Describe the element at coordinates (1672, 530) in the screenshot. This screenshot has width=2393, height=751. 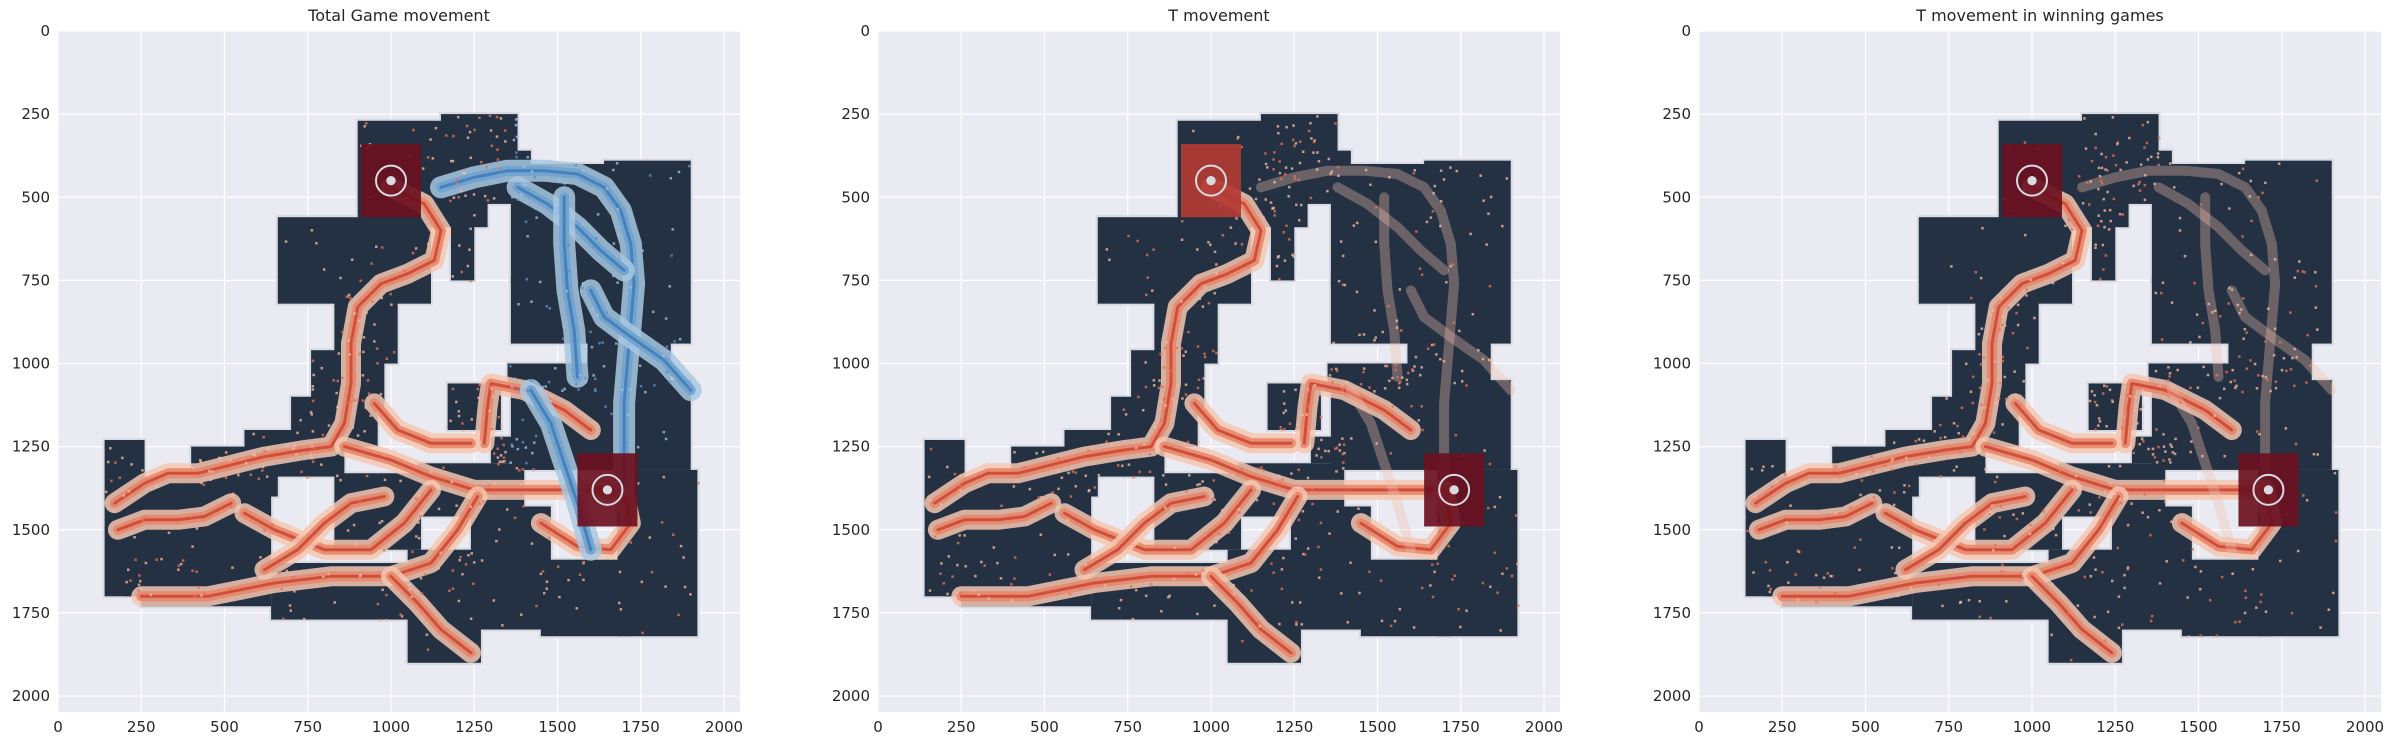
I see `y-tick-label: 1500` at that location.